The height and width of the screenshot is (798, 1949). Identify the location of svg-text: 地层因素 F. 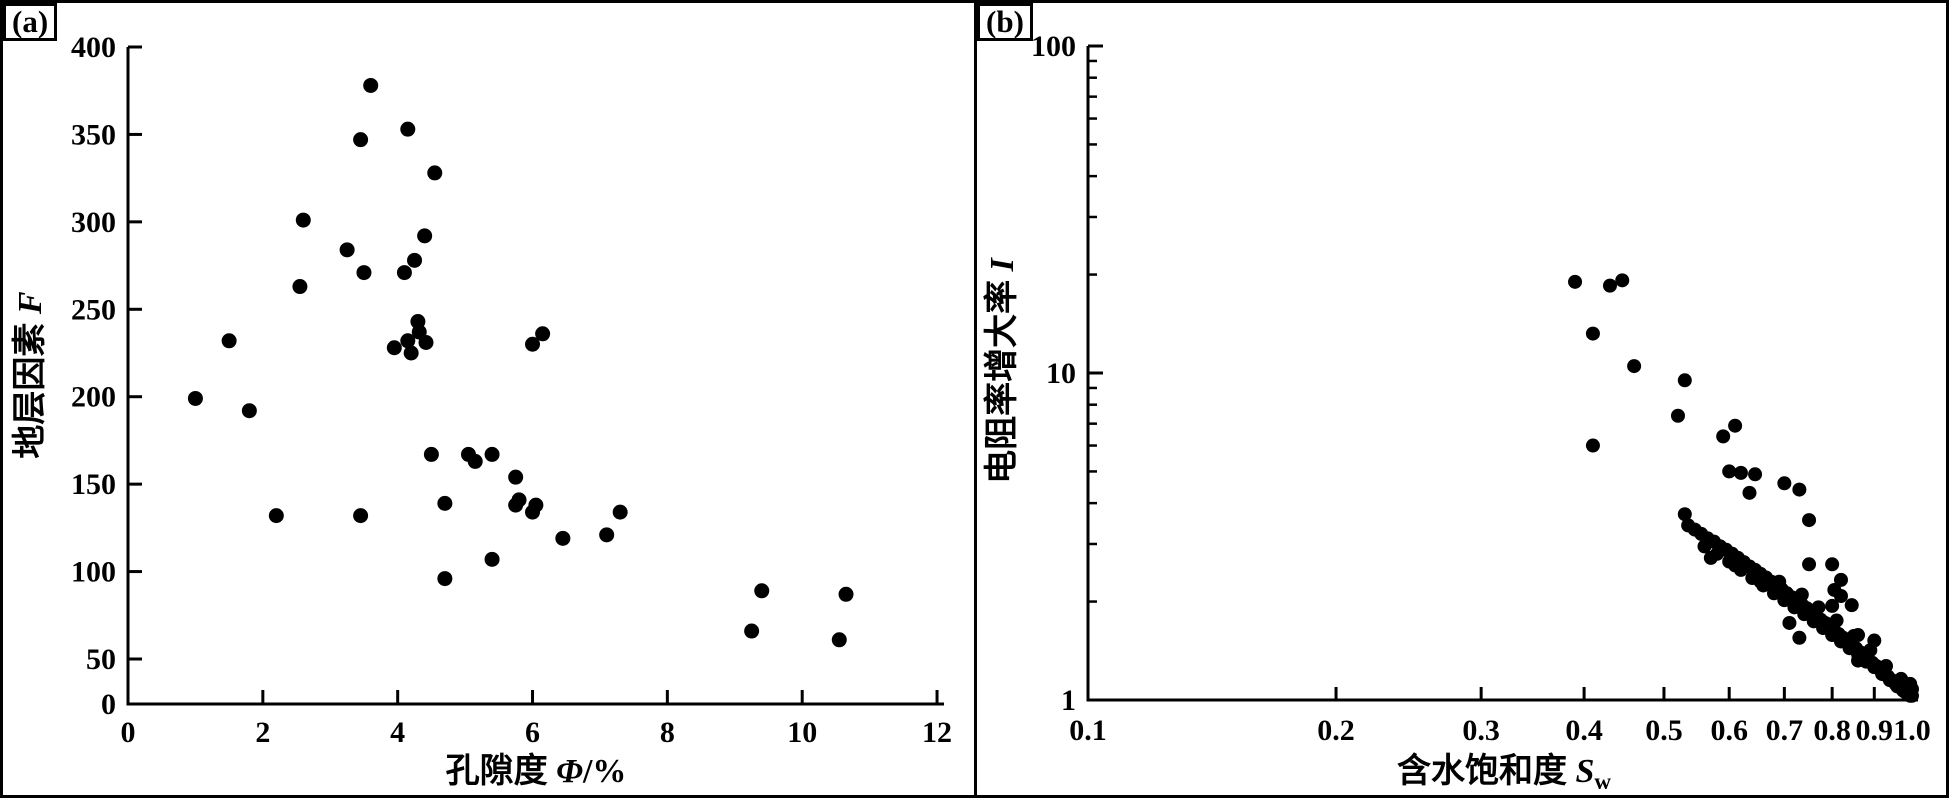
(30, 375).